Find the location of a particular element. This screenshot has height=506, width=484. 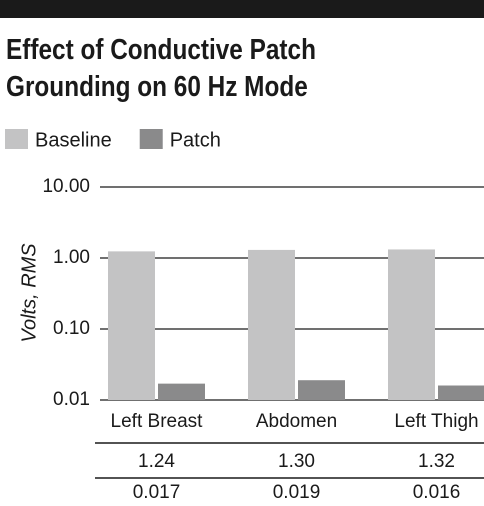

y-tick-label: 0.01 is located at coordinates (71, 399).